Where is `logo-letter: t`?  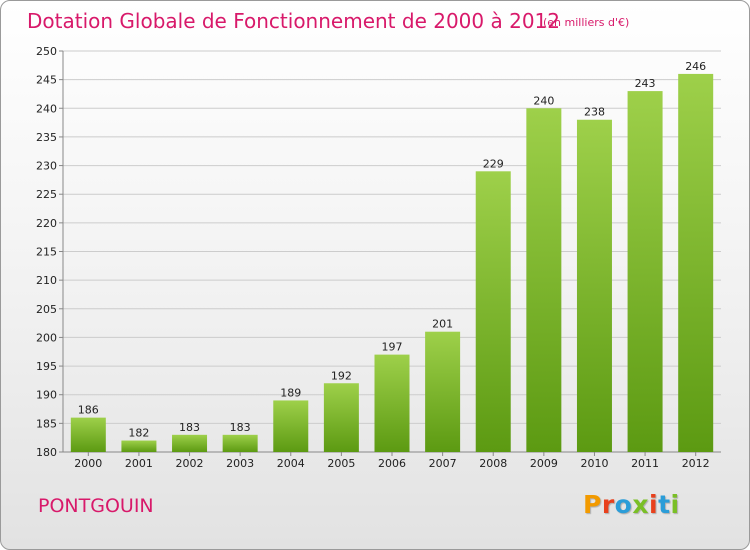
logo-letter: t is located at coordinates (664, 504).